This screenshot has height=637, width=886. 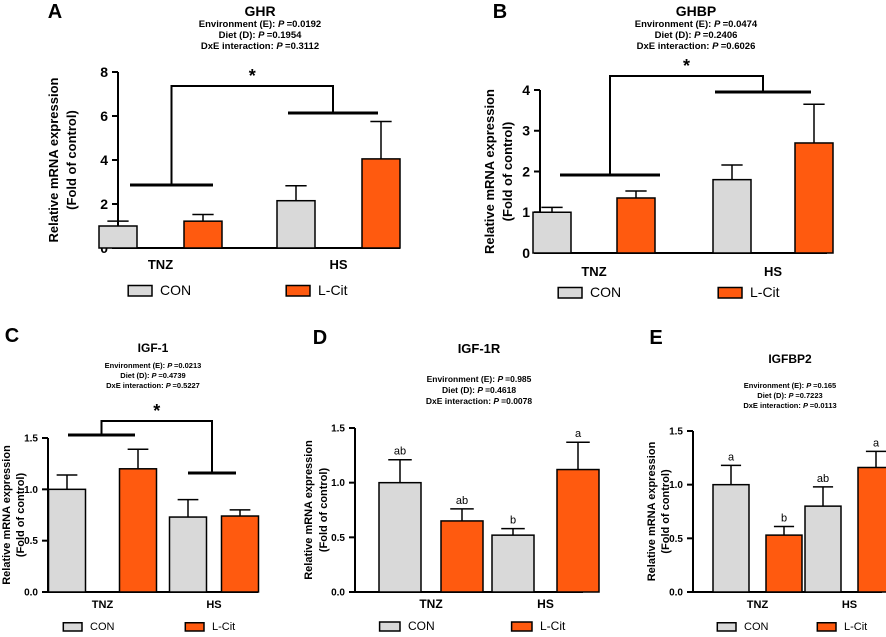 What do you see at coordinates (338, 429) in the screenshot?
I see `panel-d-y-tick-label: 1.5` at bounding box center [338, 429].